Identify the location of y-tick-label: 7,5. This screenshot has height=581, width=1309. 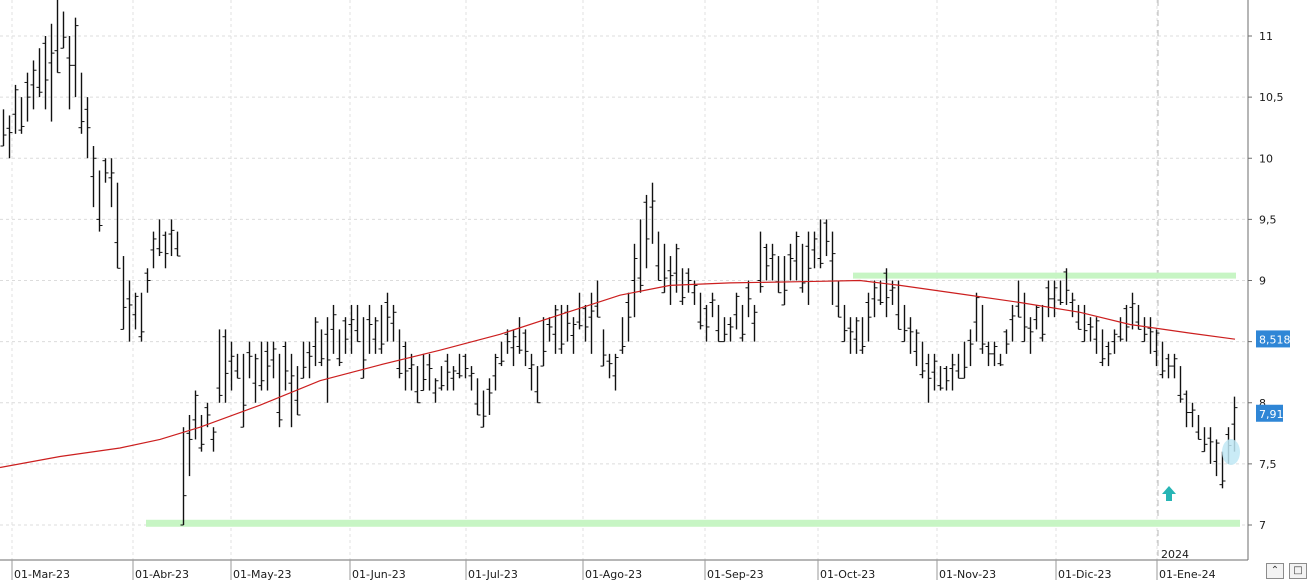
(1268, 464).